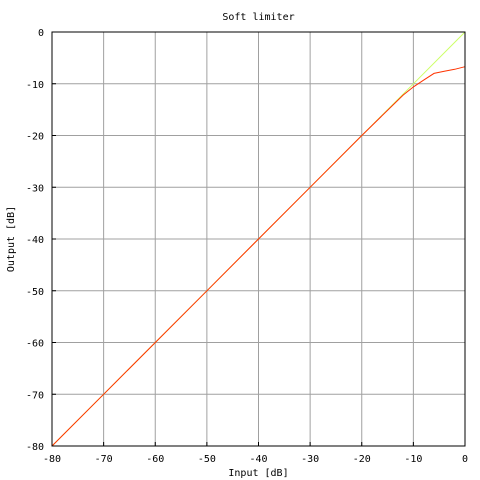 This screenshot has height=480, width=480. Describe the element at coordinates (41, 33) in the screenshot. I see `y-tick-label: 0` at that location.